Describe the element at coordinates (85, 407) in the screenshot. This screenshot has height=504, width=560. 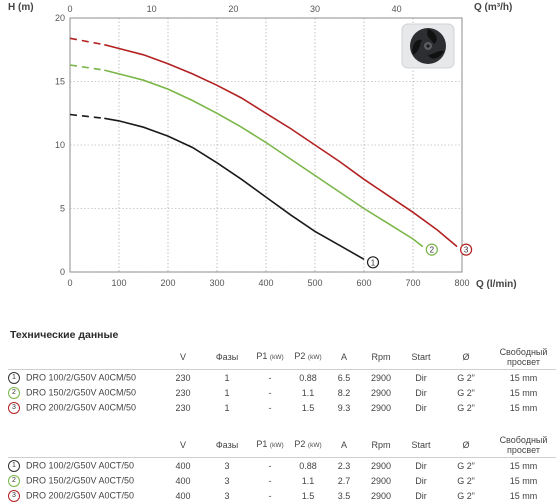
I see `model-cell: 3 DRO 200/2/G50V A0CM/50` at that location.